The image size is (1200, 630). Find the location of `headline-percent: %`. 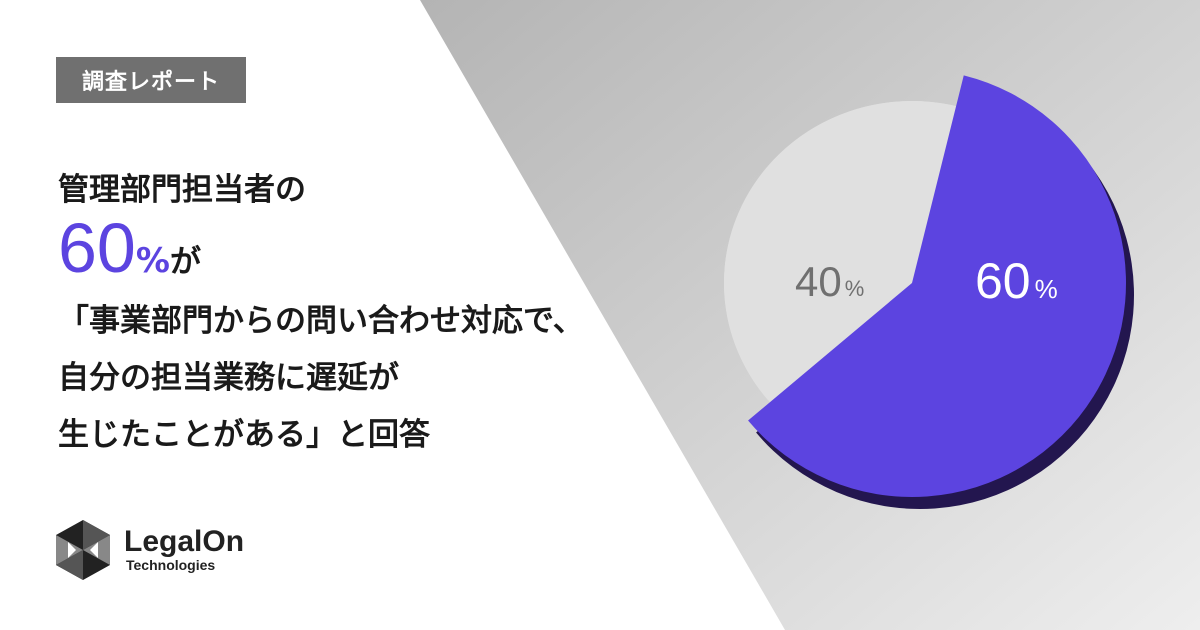

headline-percent: % is located at coordinates (152, 261).